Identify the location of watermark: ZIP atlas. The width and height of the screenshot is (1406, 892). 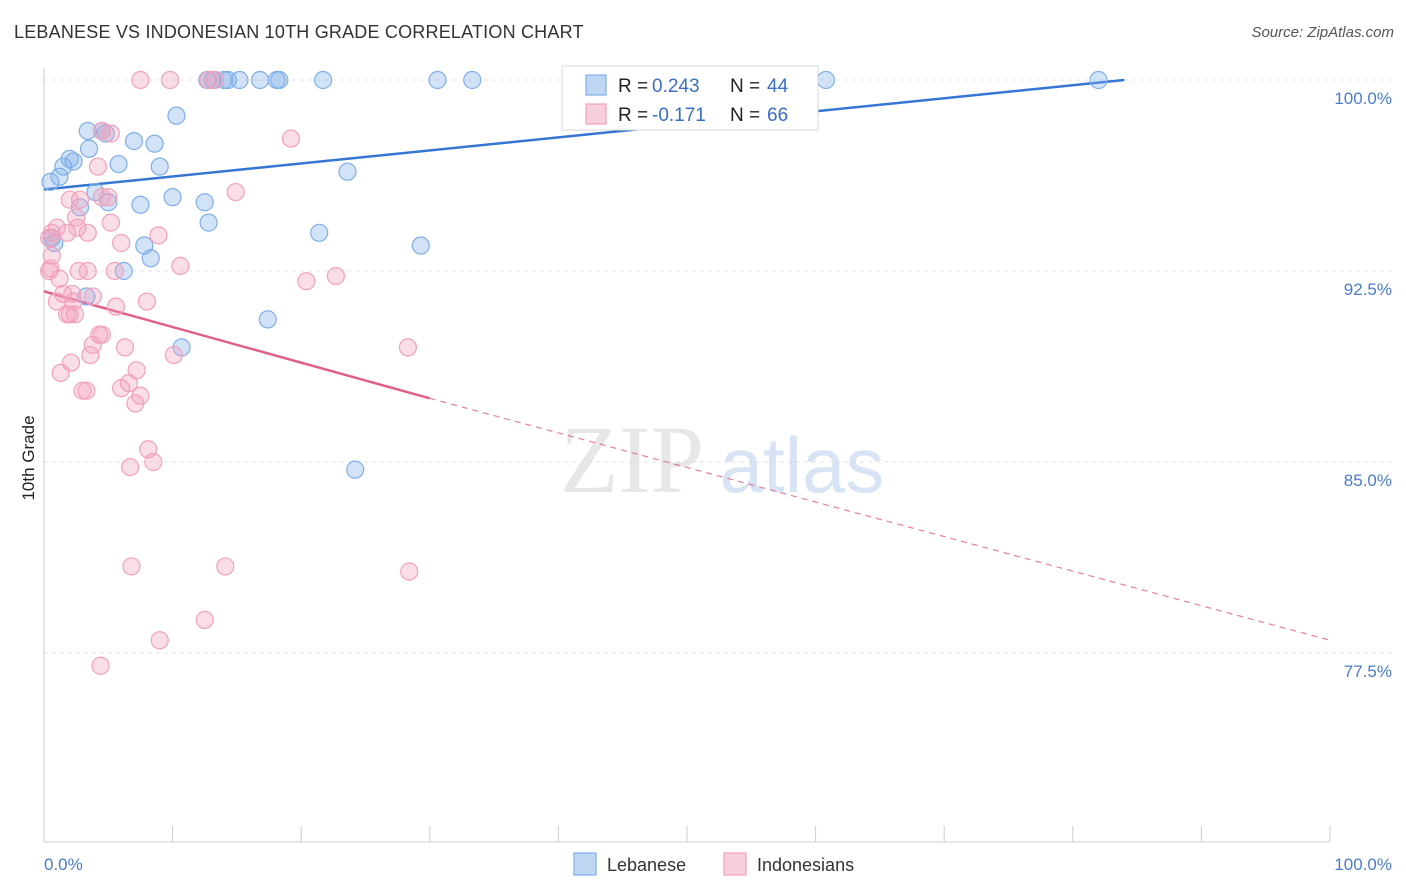
(722, 459).